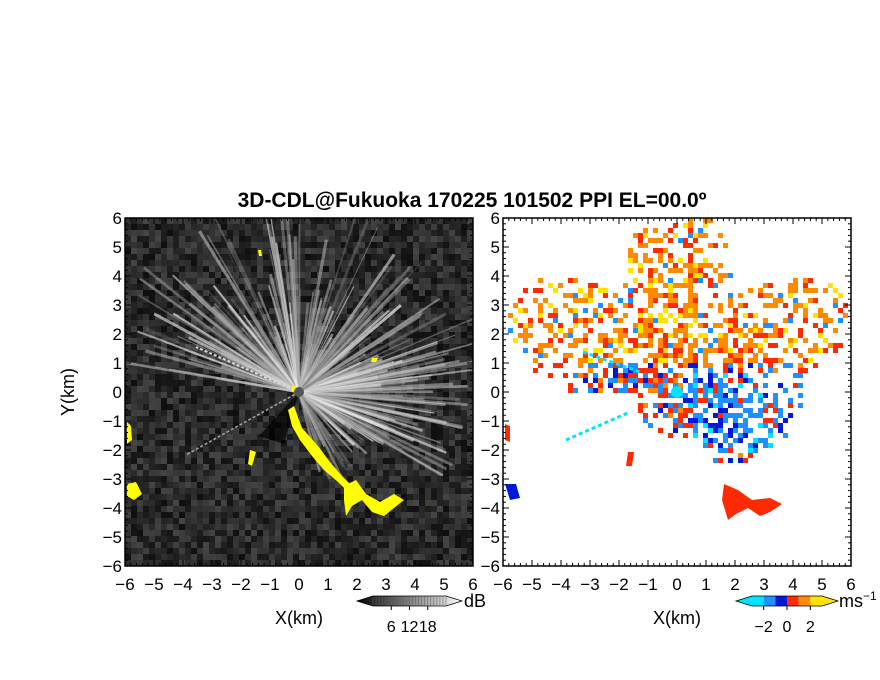 Image resolution: width=880 pixels, height=680 pixels. I want to click on thin-beam, so click(247, 369).